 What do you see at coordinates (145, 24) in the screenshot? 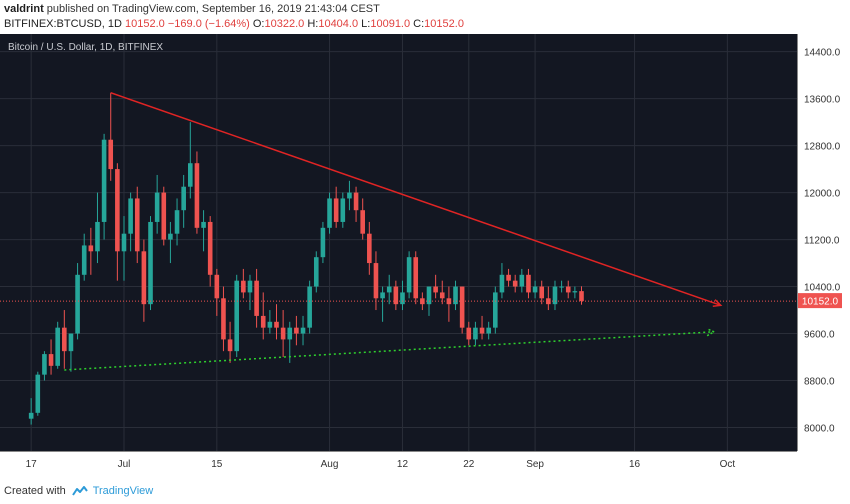
I see `last-price: 10152.0` at bounding box center [145, 24].